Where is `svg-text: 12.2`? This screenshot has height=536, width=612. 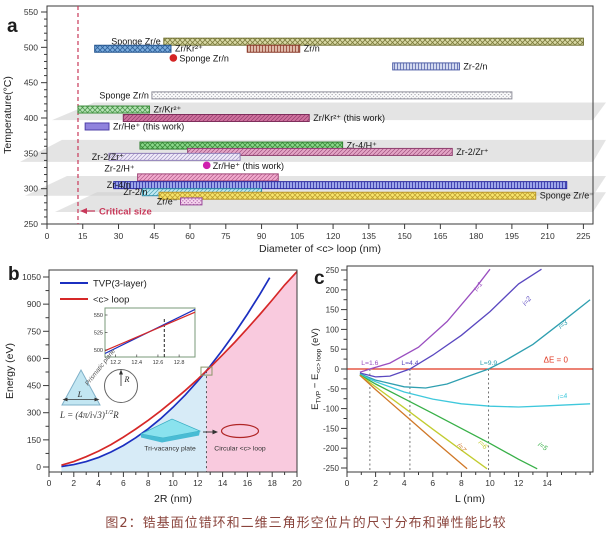 svg-text: 12.2 is located at coordinates (115, 363).